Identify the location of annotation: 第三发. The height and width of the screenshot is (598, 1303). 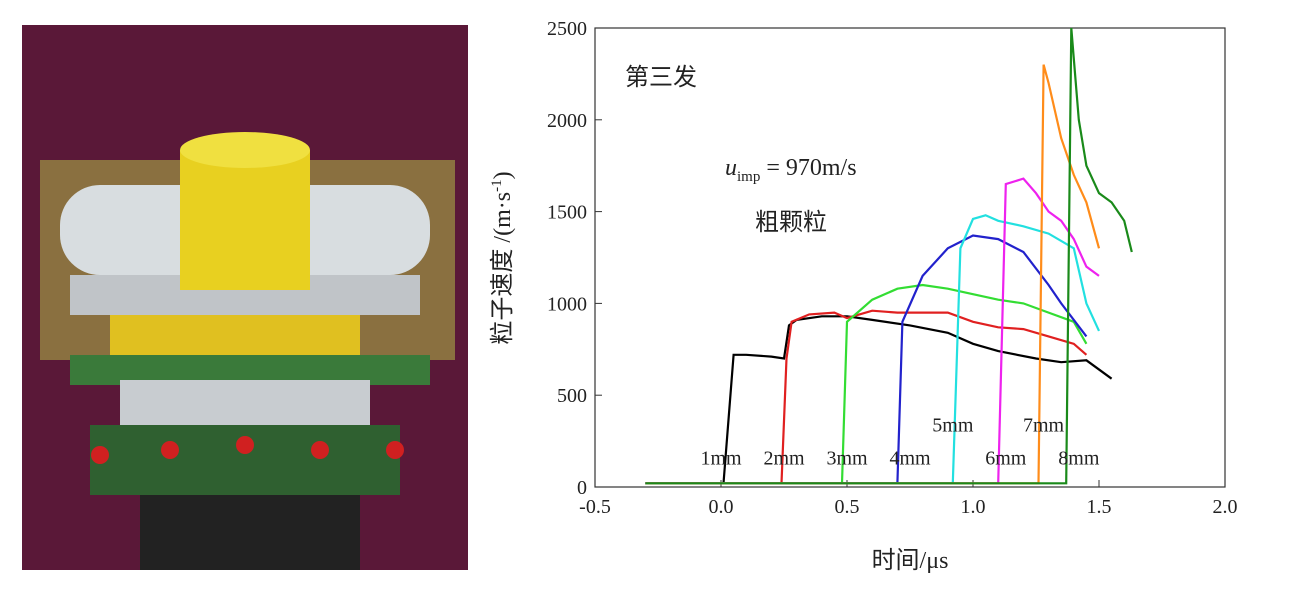
(661, 77).